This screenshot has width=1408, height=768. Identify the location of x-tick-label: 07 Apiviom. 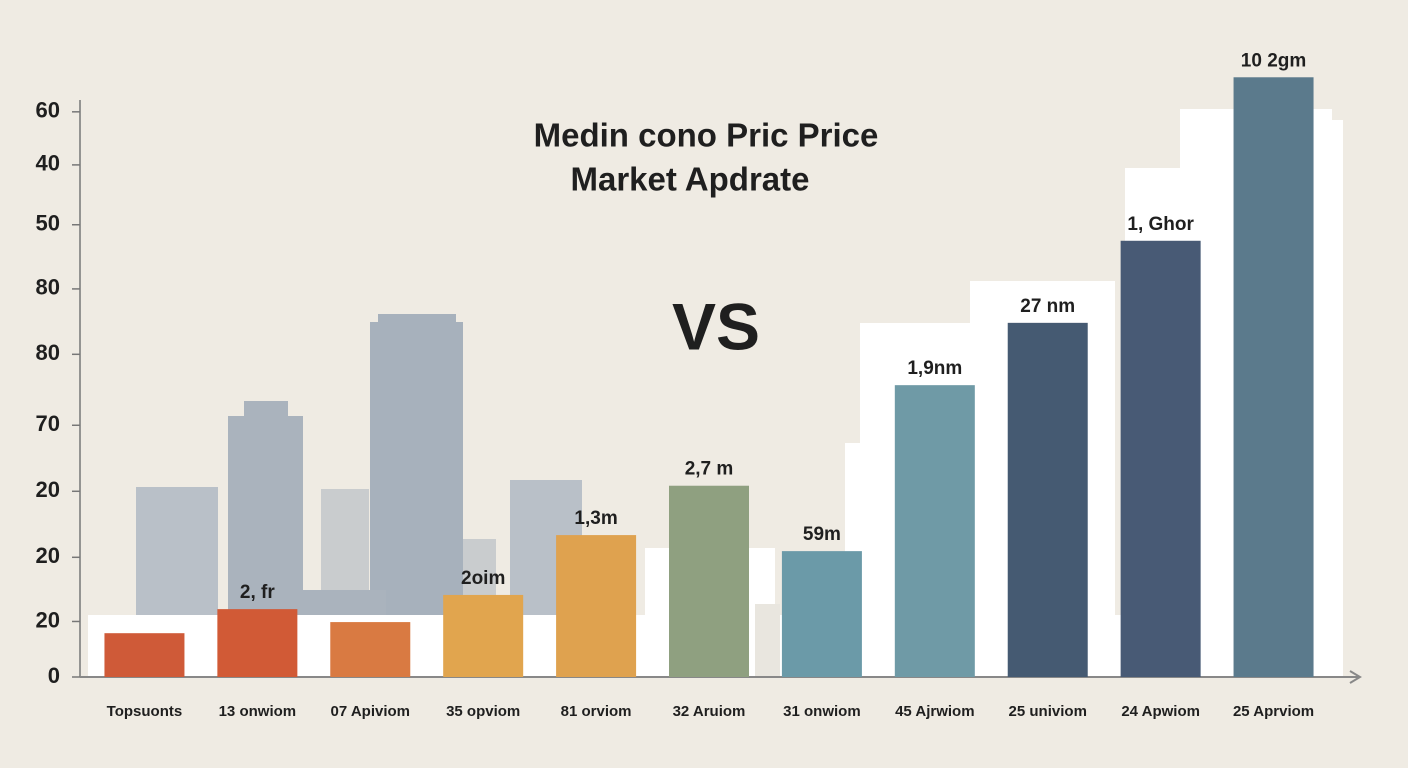
(370, 711).